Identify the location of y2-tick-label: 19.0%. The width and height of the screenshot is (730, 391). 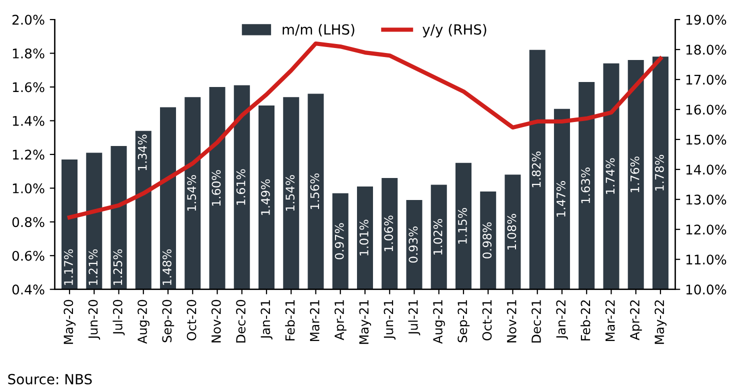
(706, 19).